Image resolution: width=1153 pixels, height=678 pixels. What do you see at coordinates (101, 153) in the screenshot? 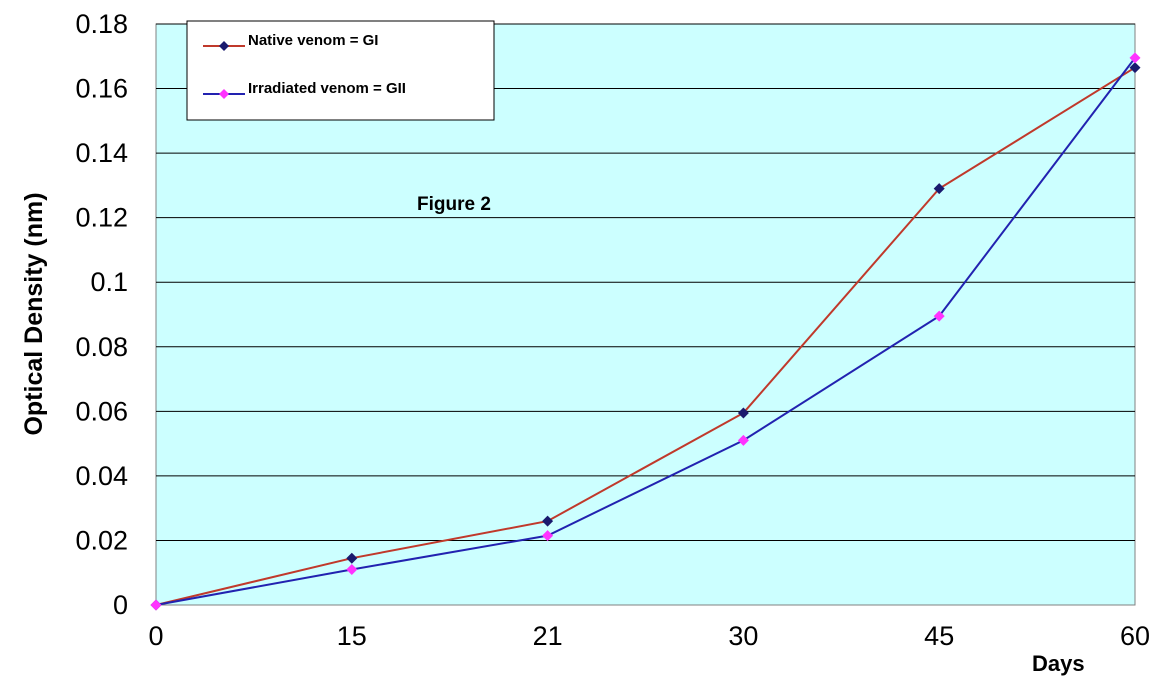
I see `y-tick-label: 0.14` at bounding box center [101, 153].